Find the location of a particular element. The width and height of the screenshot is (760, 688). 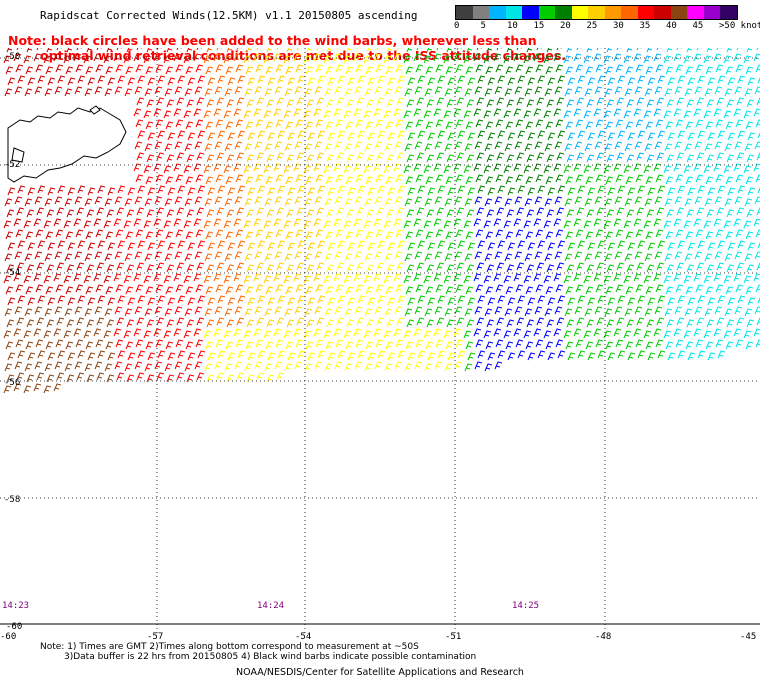

longitude-label: -60 is located at coordinates (8, 637).